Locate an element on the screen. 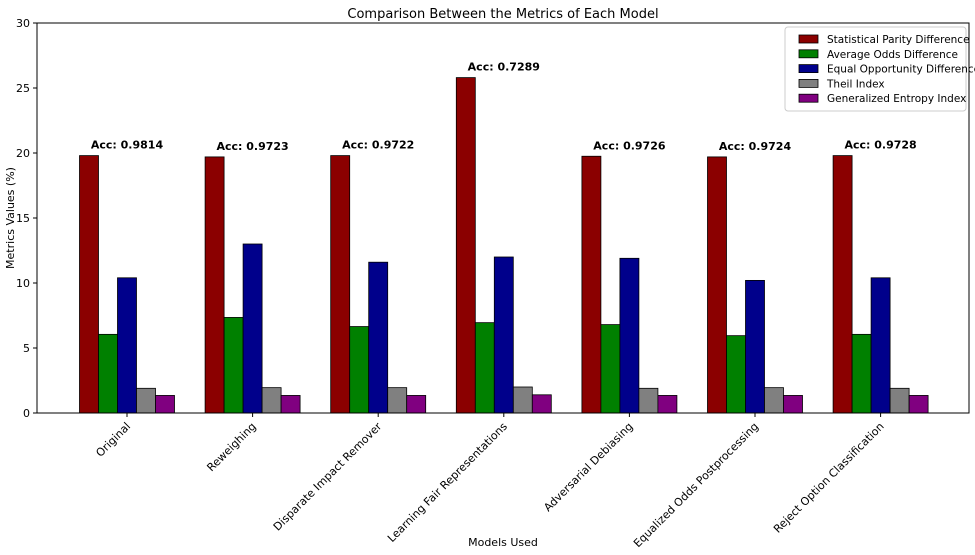  y-axis: 0 5 10 15 20 25 30 is located at coordinates (26, 218).